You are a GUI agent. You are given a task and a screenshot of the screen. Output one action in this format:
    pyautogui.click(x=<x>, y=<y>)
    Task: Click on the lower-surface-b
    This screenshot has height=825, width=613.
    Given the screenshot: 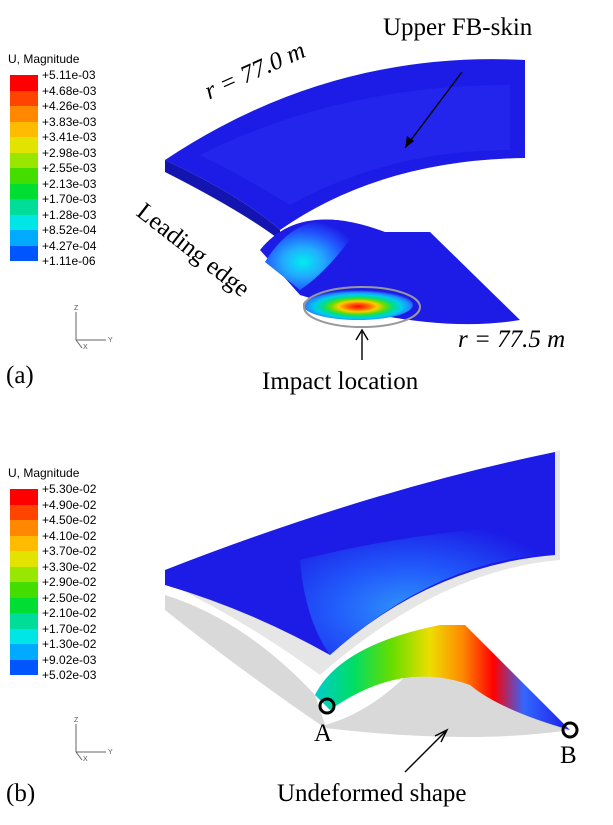 What is the action you would take?
    pyautogui.click(x=442, y=677)
    